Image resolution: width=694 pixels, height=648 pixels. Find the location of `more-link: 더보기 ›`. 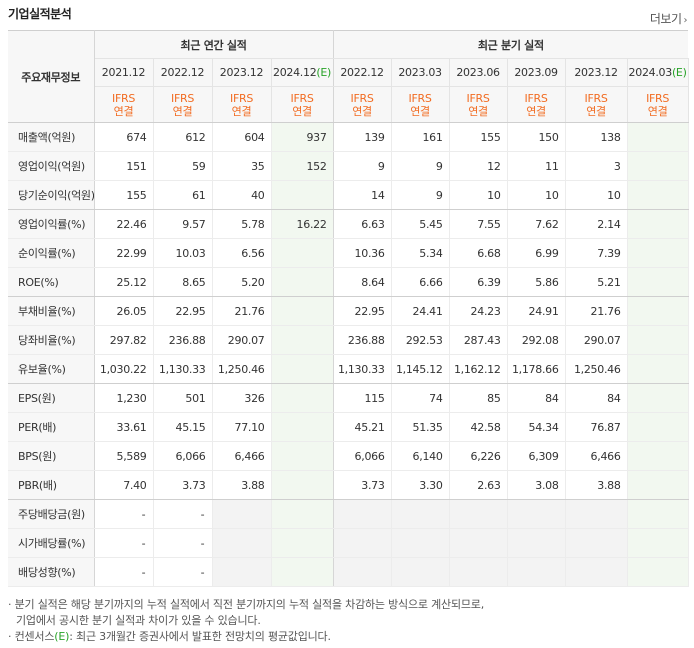

more-link: 더보기 › is located at coordinates (669, 18).